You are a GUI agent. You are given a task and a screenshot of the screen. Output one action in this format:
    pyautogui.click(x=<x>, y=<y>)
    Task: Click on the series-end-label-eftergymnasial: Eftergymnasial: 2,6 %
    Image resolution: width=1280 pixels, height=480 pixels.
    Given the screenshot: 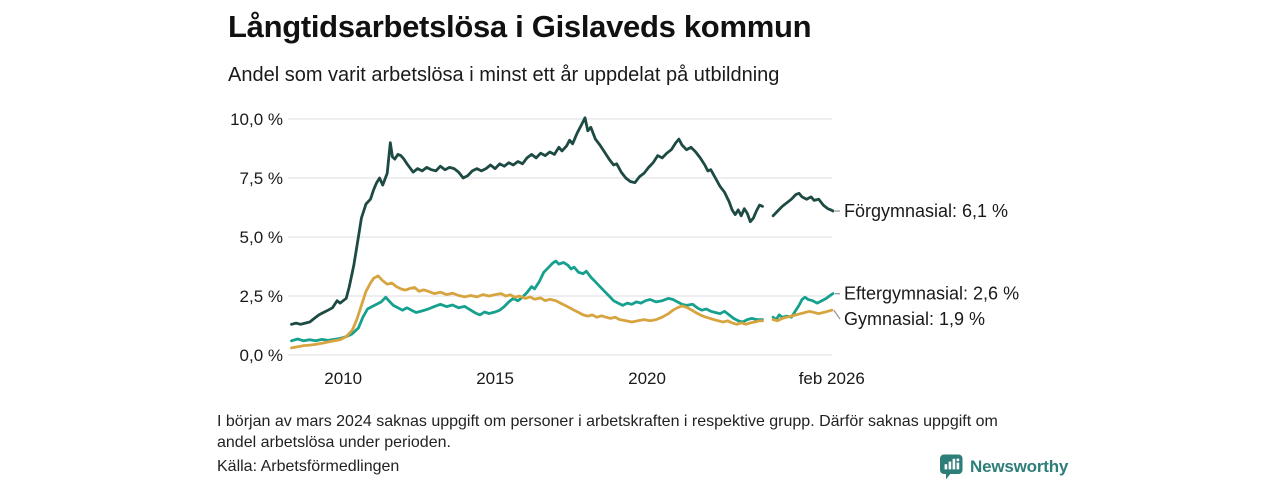 What is the action you would take?
    pyautogui.click(x=931, y=294)
    